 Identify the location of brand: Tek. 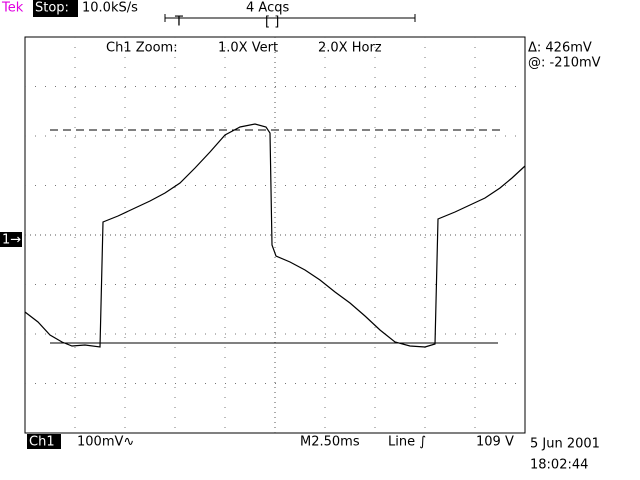
(12, 8).